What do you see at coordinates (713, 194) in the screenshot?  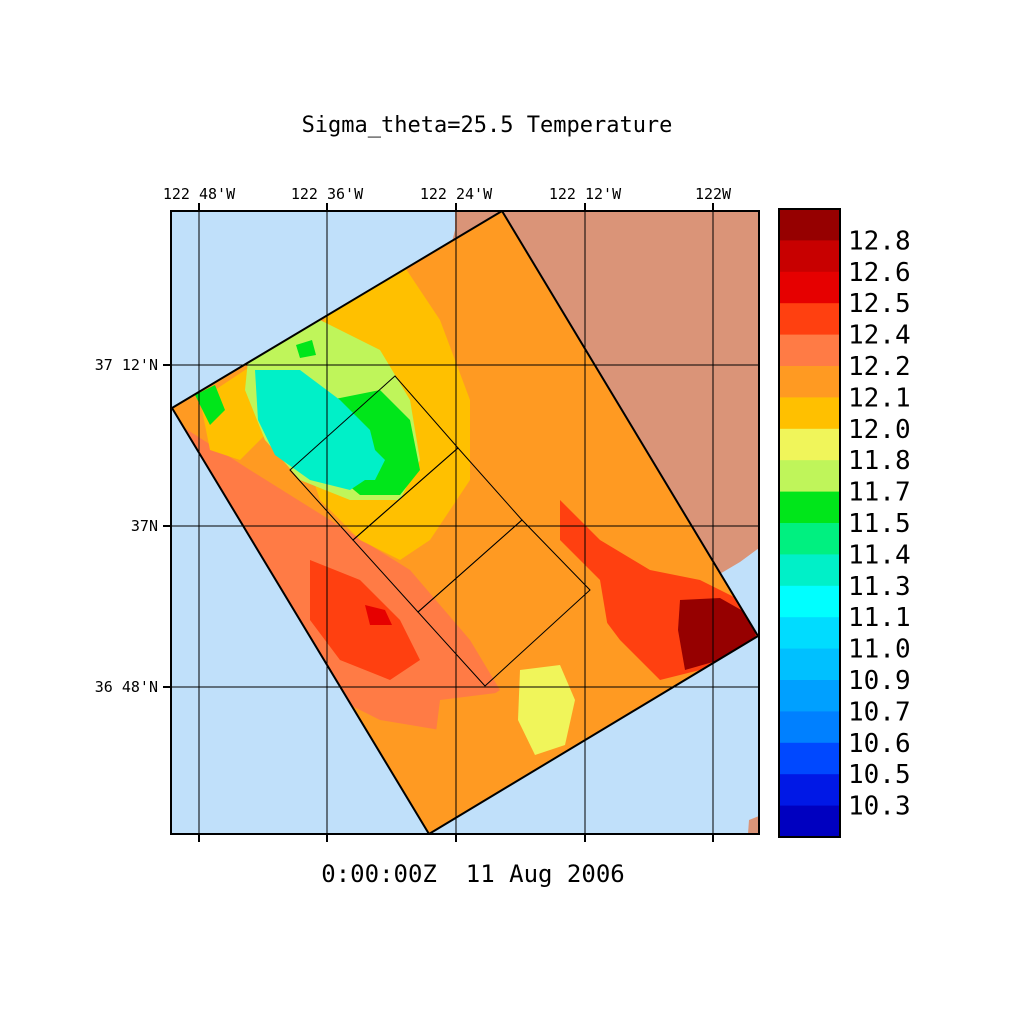 I see `x-tick-label: 122W` at bounding box center [713, 194].